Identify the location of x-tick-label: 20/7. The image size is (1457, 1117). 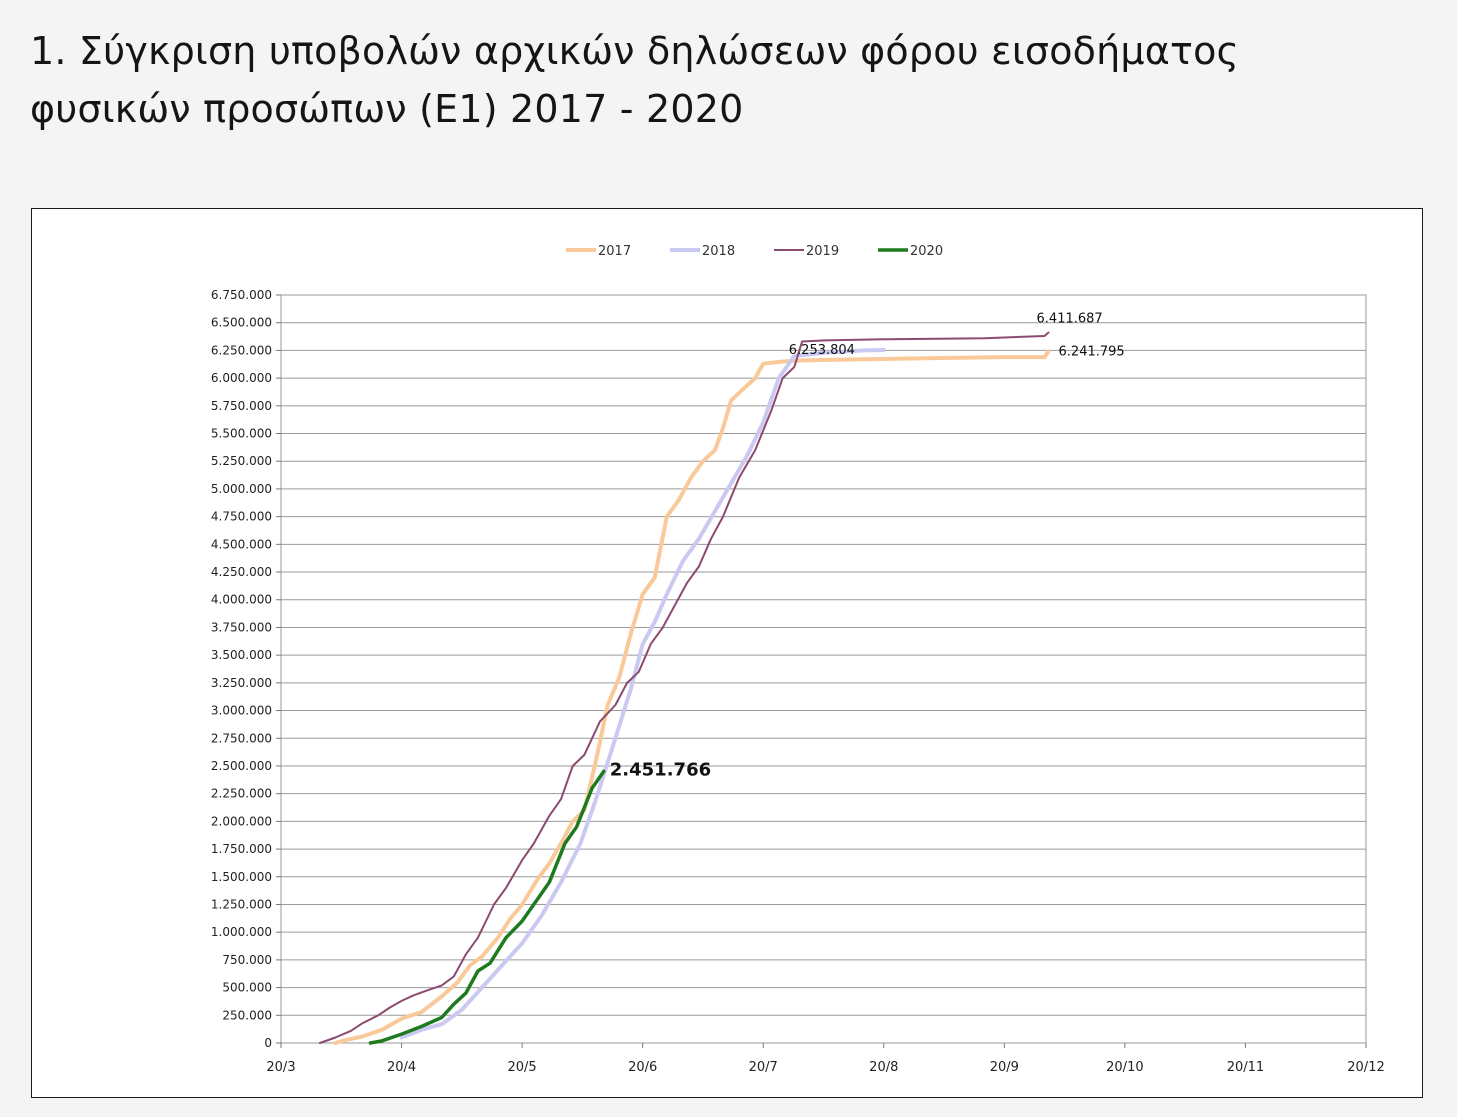
(763, 1067).